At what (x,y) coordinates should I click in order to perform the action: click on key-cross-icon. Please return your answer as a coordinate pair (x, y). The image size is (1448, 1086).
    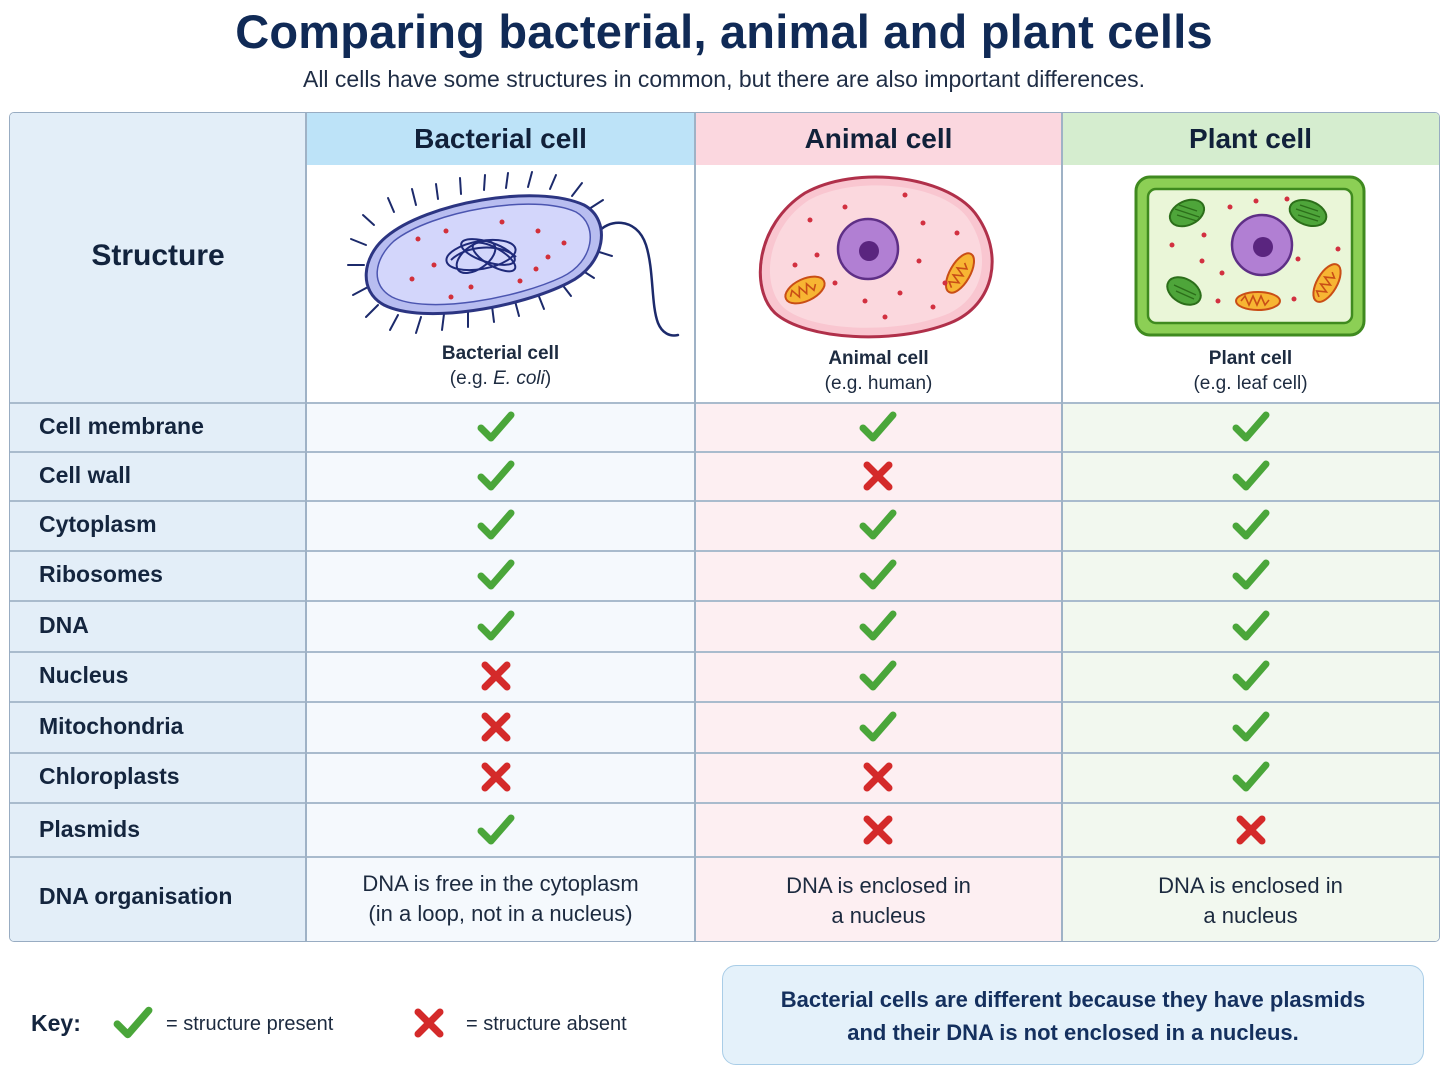
    Looking at the image, I should click on (429, 1023).